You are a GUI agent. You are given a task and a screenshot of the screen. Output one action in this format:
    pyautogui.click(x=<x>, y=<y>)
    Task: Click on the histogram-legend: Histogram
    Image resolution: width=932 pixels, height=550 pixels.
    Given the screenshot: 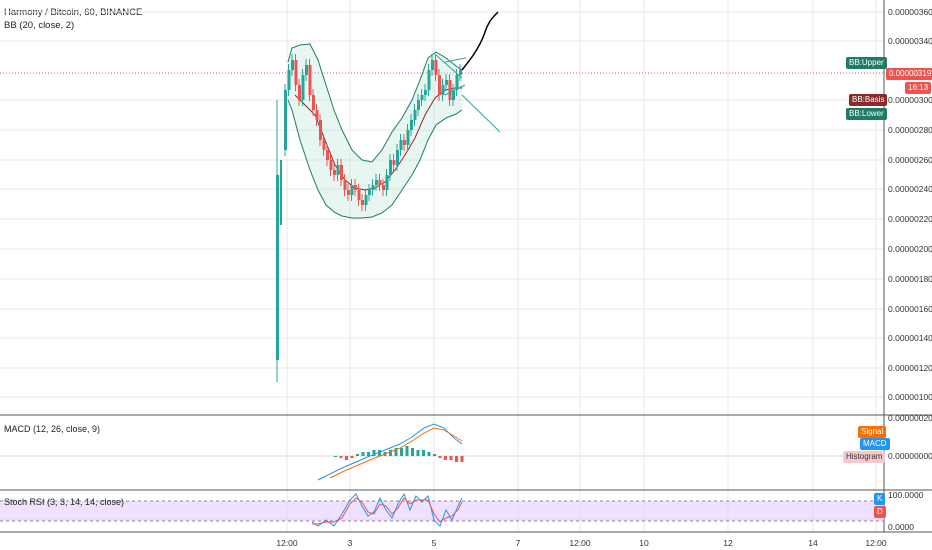 What is the action you would take?
    pyautogui.click(x=864, y=457)
    